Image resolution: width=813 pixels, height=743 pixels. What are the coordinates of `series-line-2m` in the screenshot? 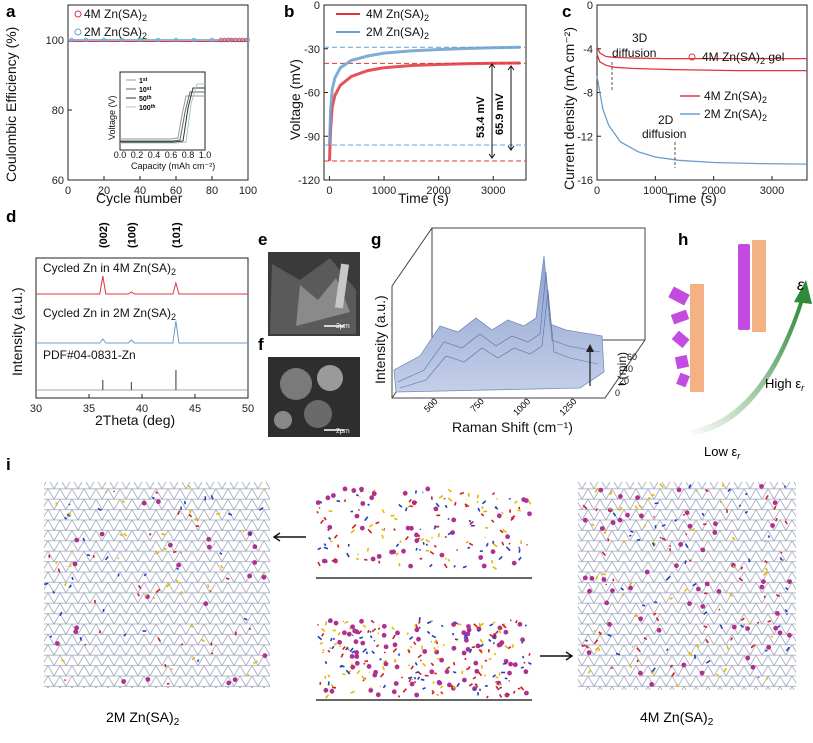 It's located at (702, 120).